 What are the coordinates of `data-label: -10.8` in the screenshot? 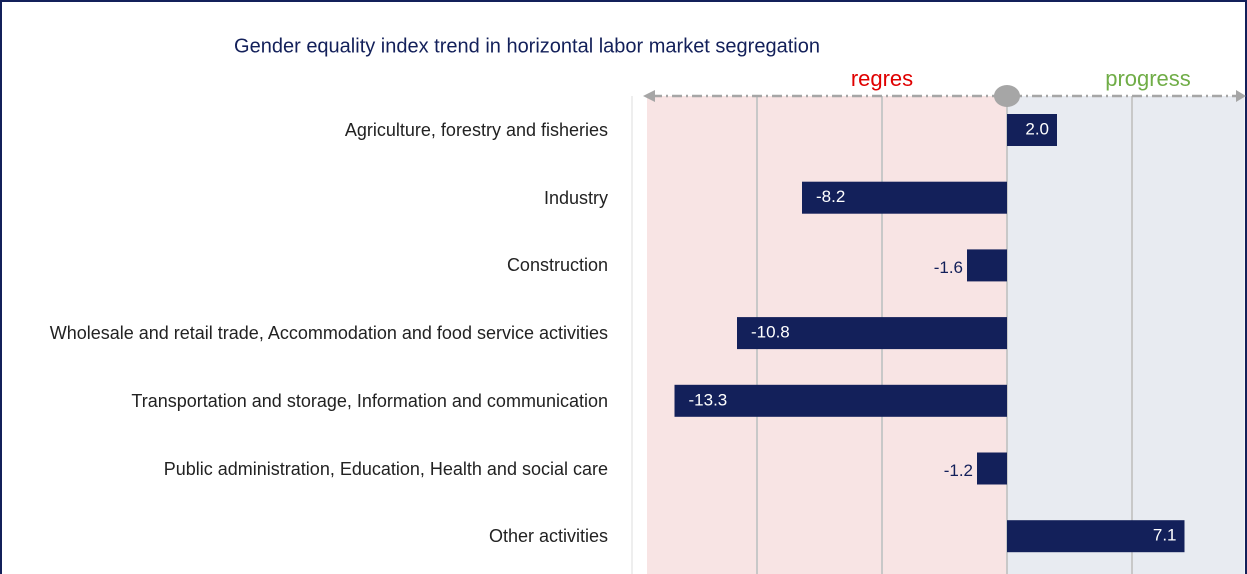 It's located at (770, 332).